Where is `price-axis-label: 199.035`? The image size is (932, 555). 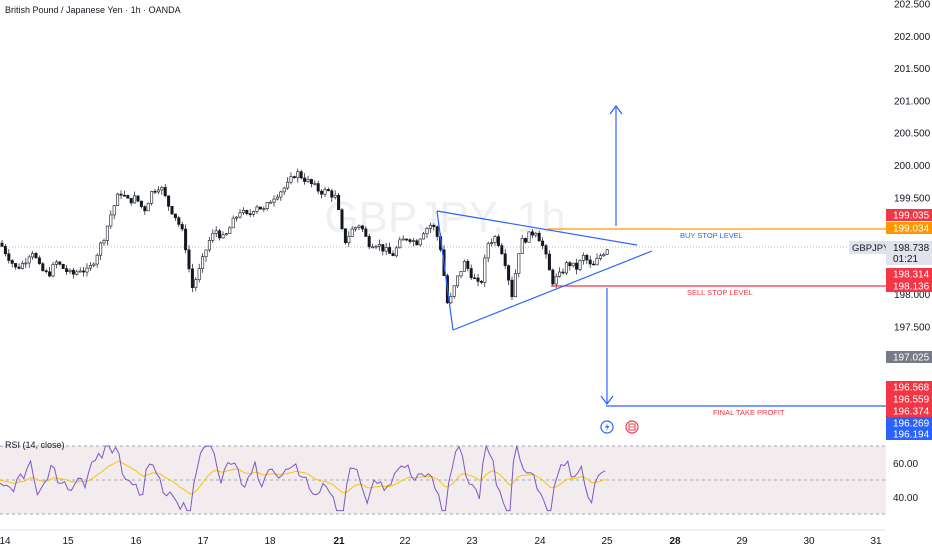
price-axis-label: 199.035 is located at coordinates (909, 215).